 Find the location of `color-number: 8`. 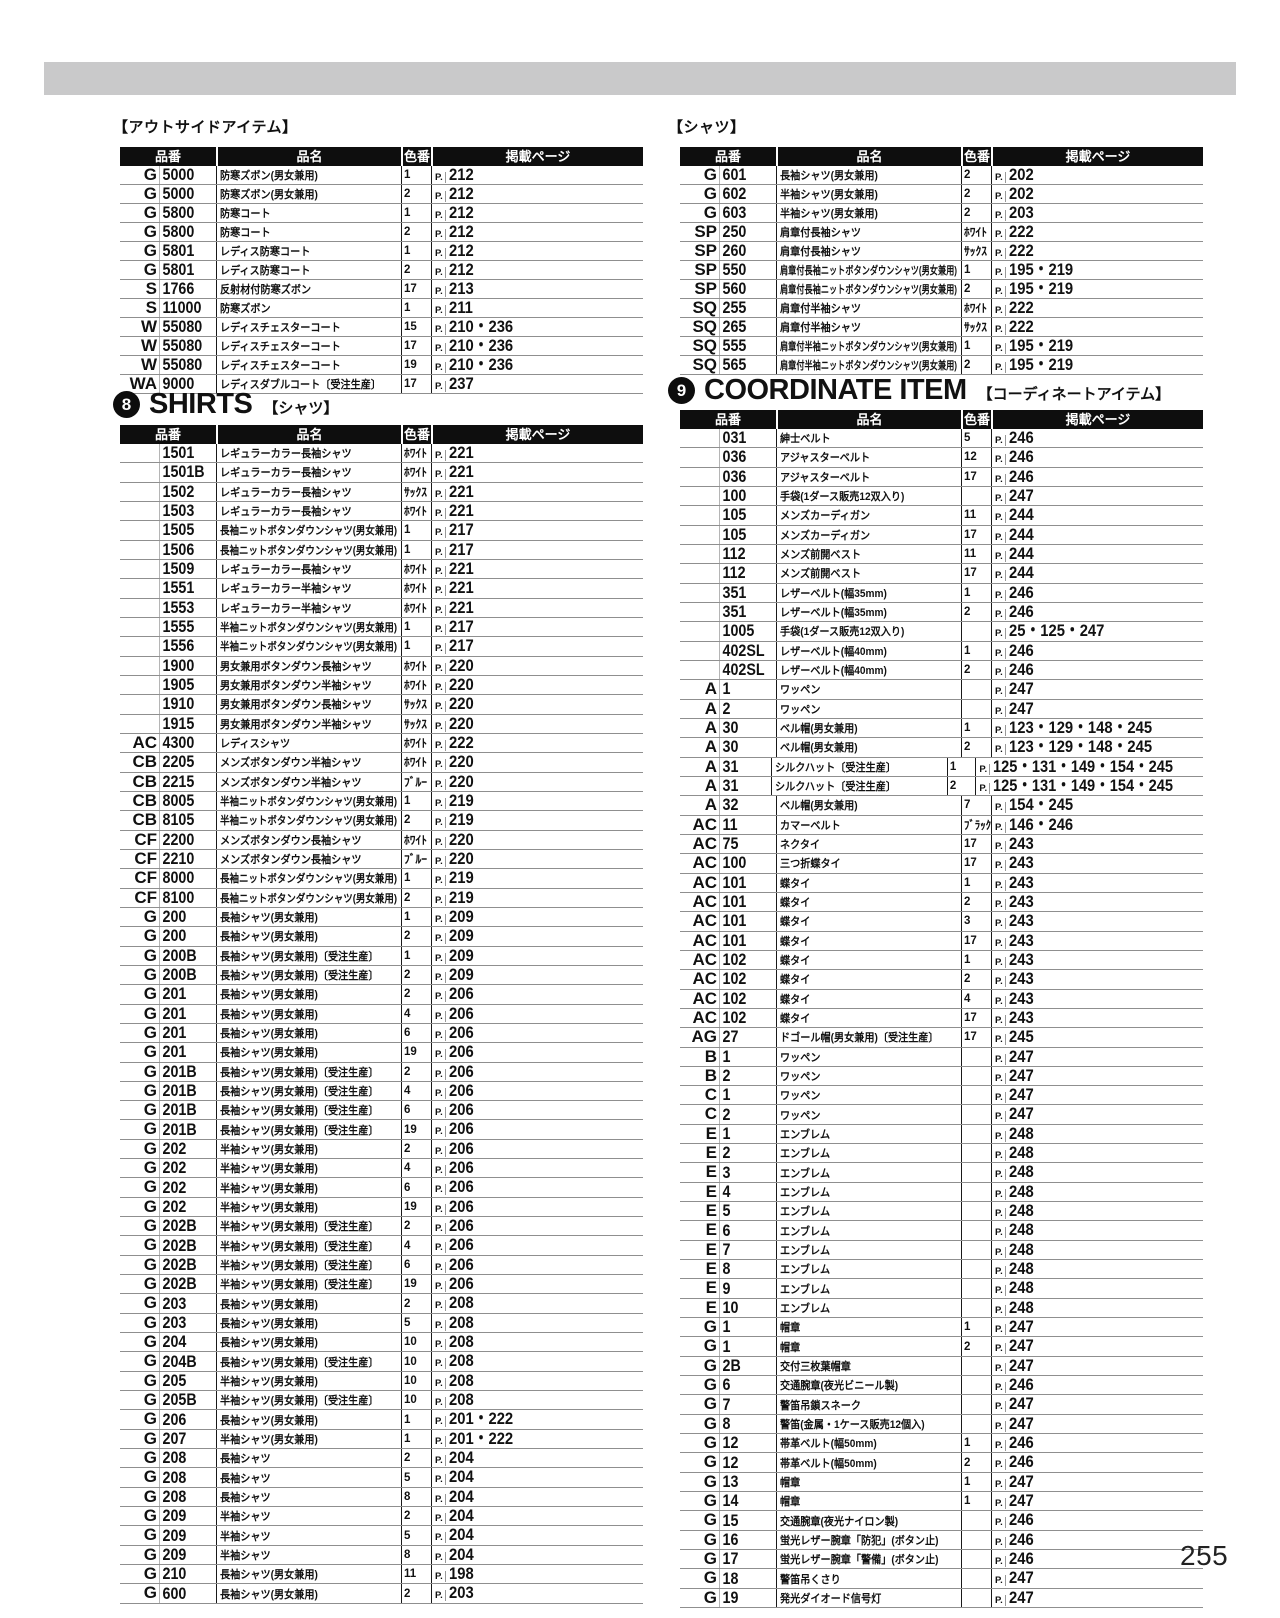

color-number: 8 is located at coordinates (416, 1497).